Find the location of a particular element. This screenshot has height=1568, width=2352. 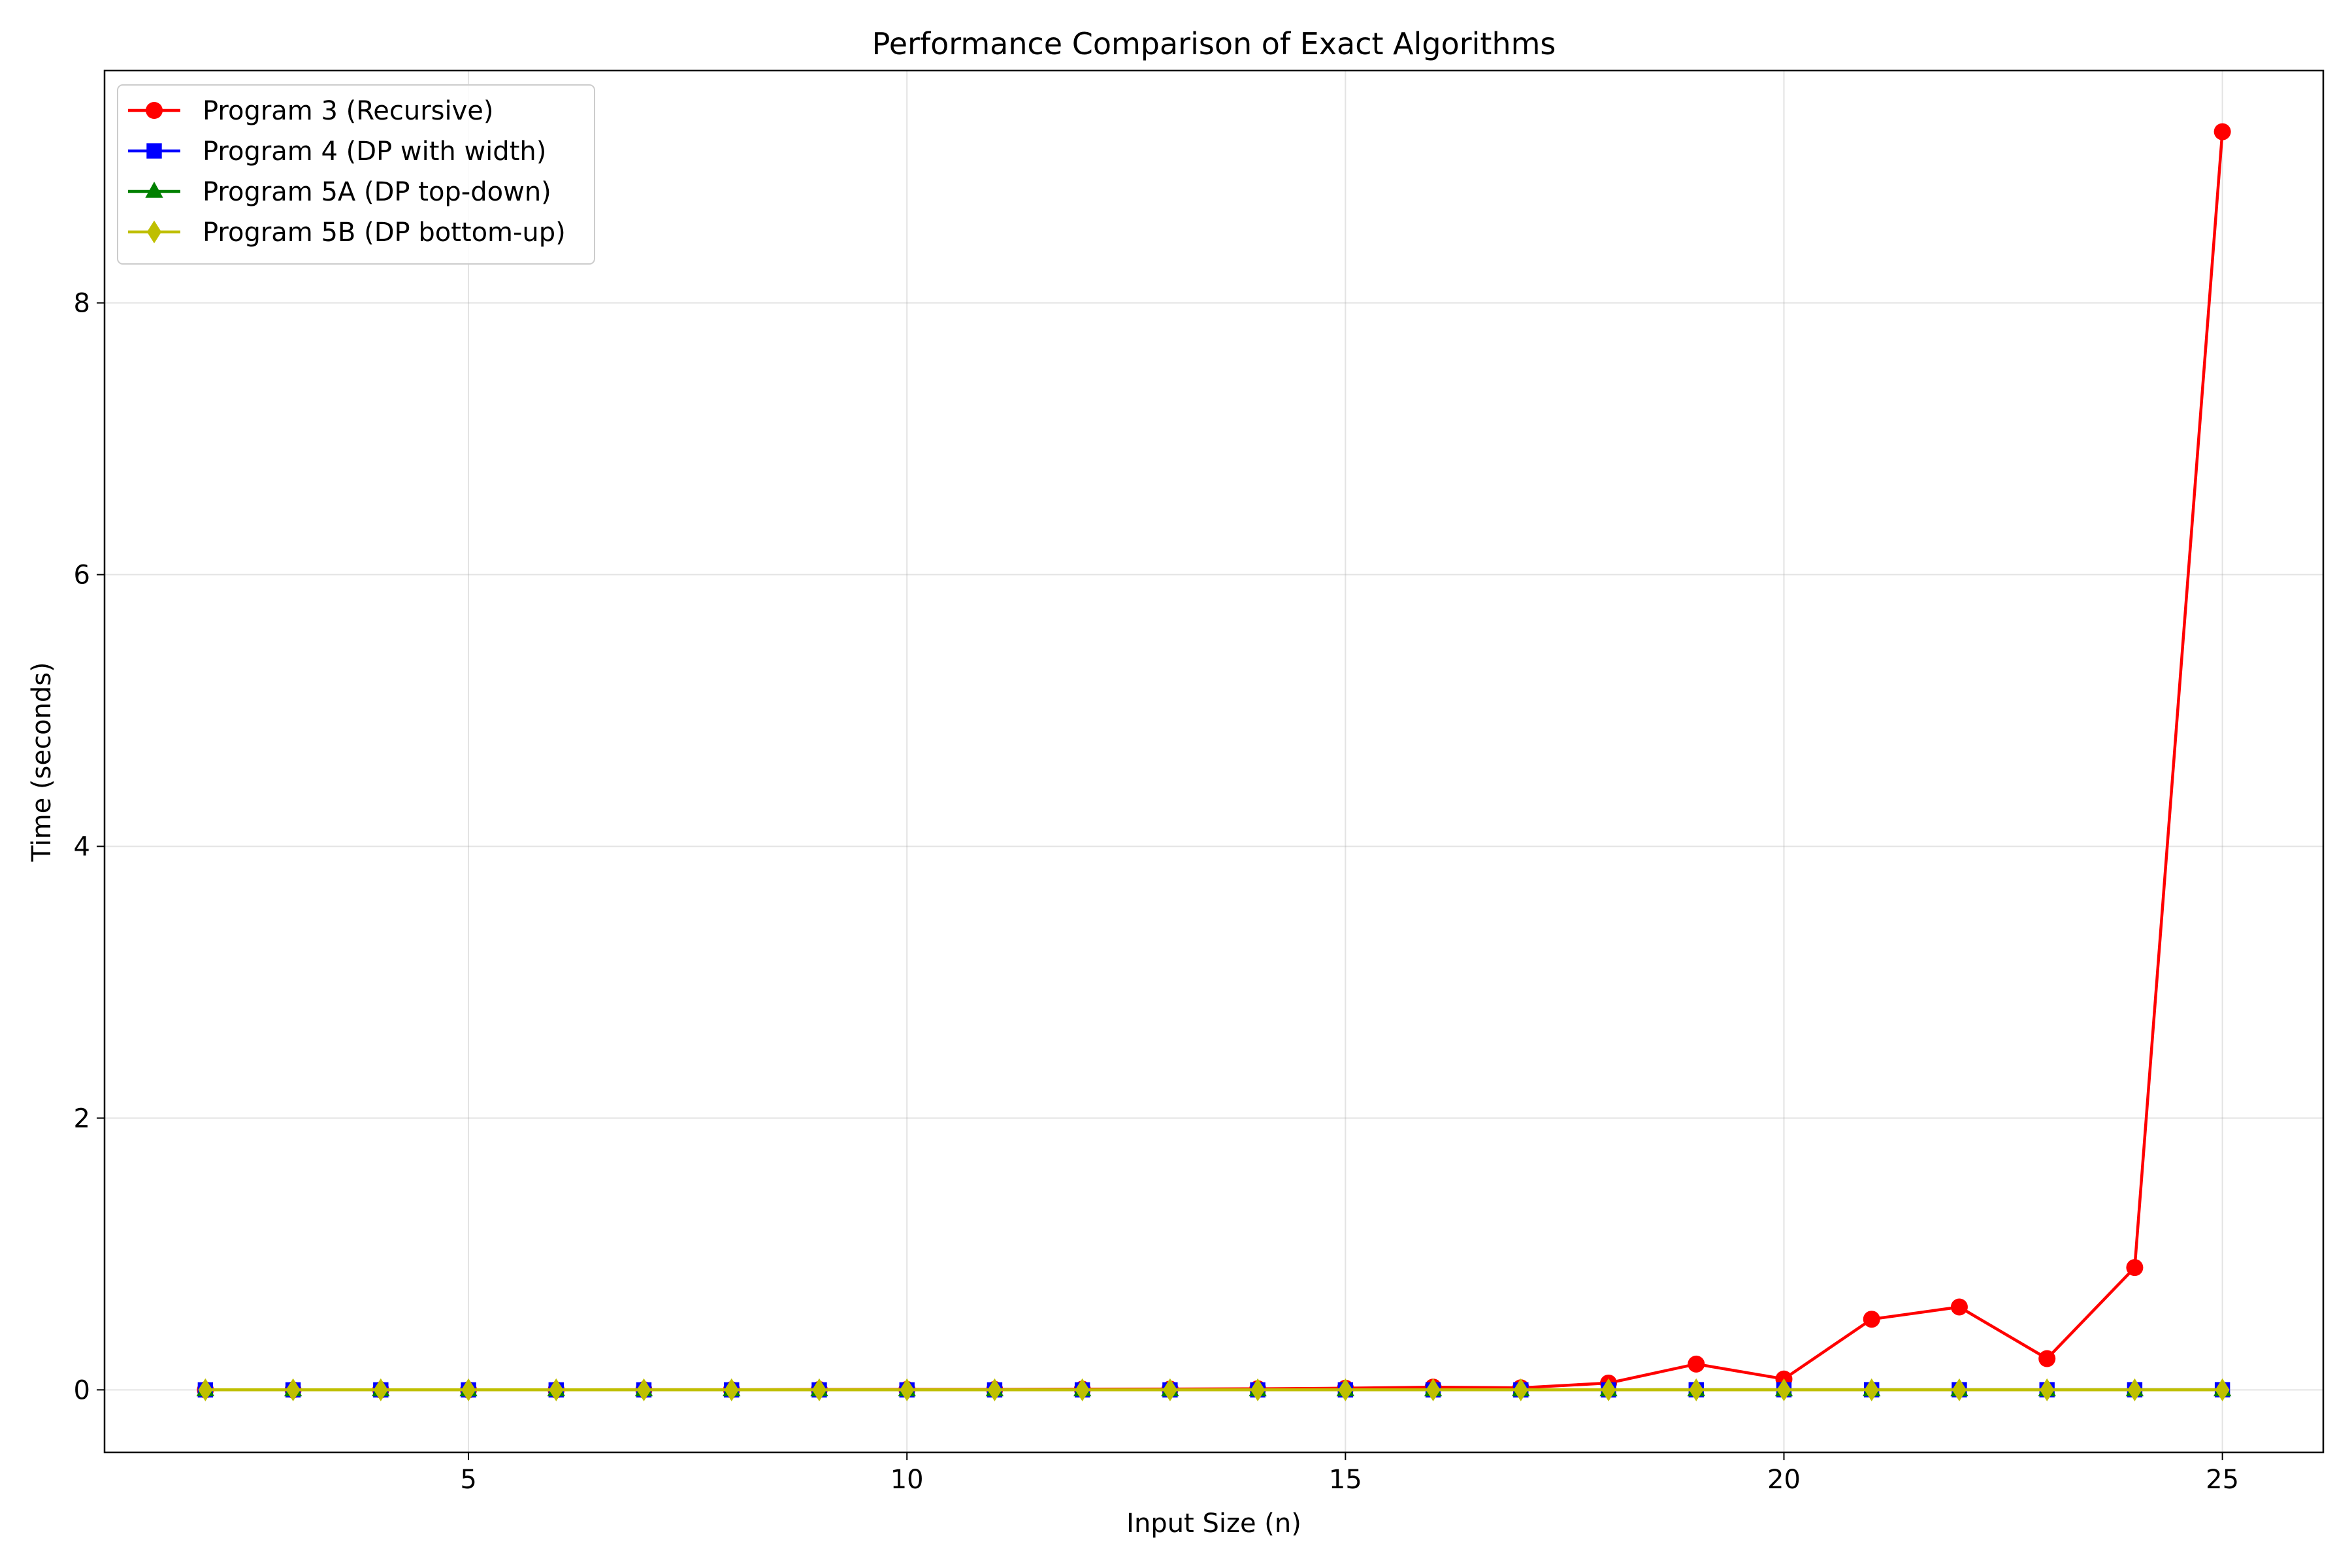

legend-label: Program 5A (DP top-down) is located at coordinates (377, 192).